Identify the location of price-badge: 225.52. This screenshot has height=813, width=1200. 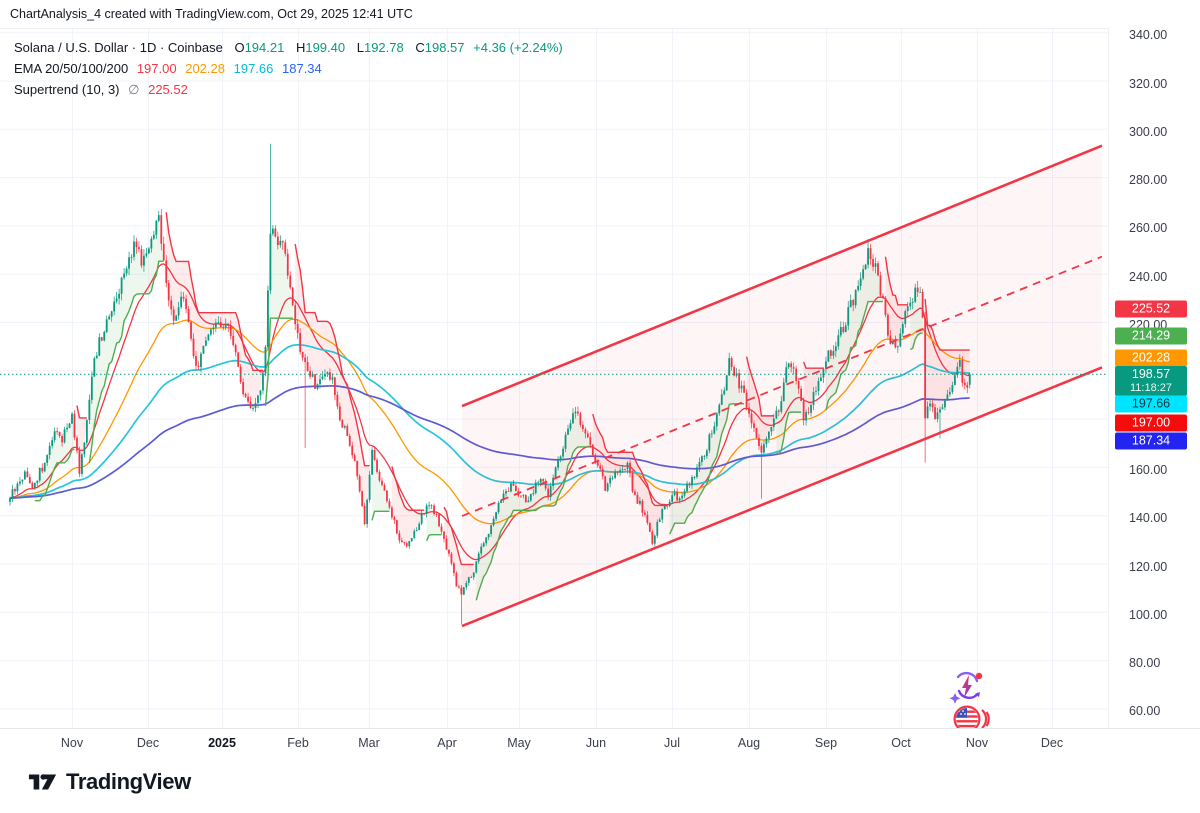
(1151, 309).